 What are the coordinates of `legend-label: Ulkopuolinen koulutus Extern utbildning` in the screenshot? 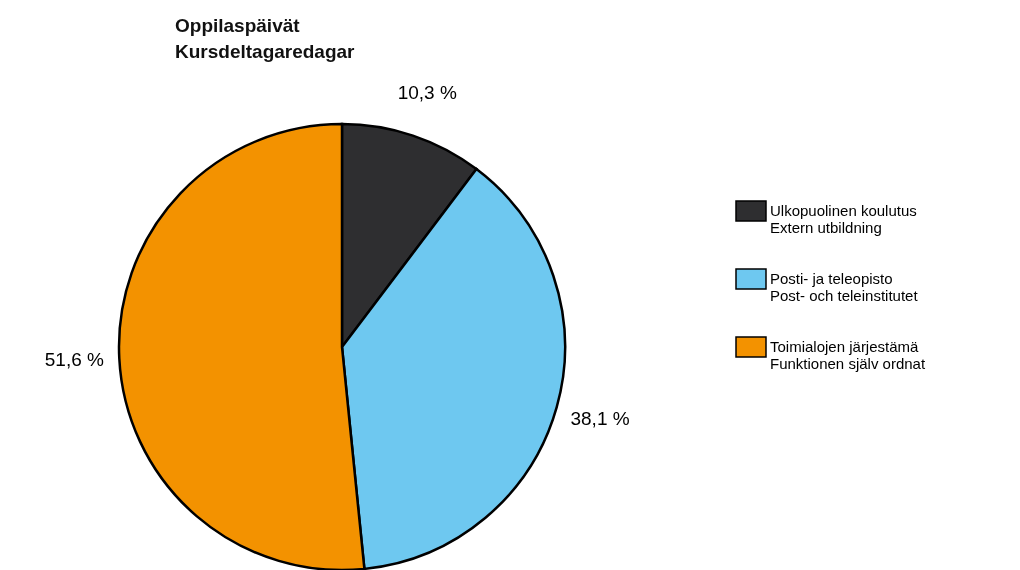 It's located at (843, 219).